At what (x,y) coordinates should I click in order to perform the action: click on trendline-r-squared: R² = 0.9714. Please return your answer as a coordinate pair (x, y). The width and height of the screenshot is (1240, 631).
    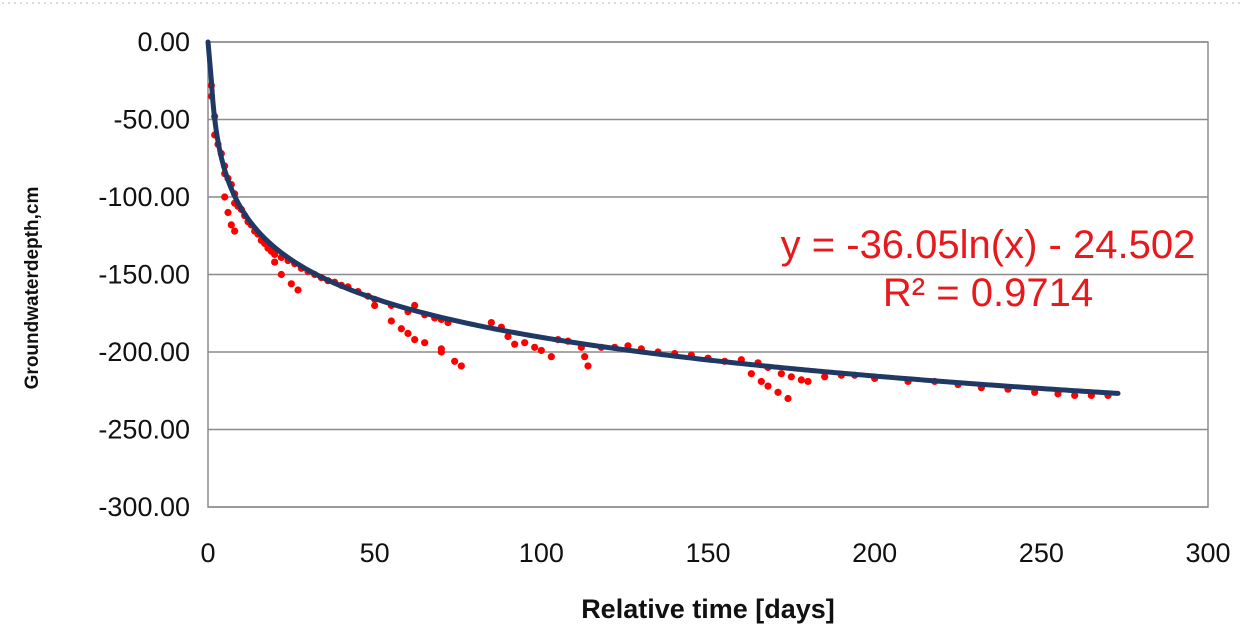
    Looking at the image, I should click on (988, 293).